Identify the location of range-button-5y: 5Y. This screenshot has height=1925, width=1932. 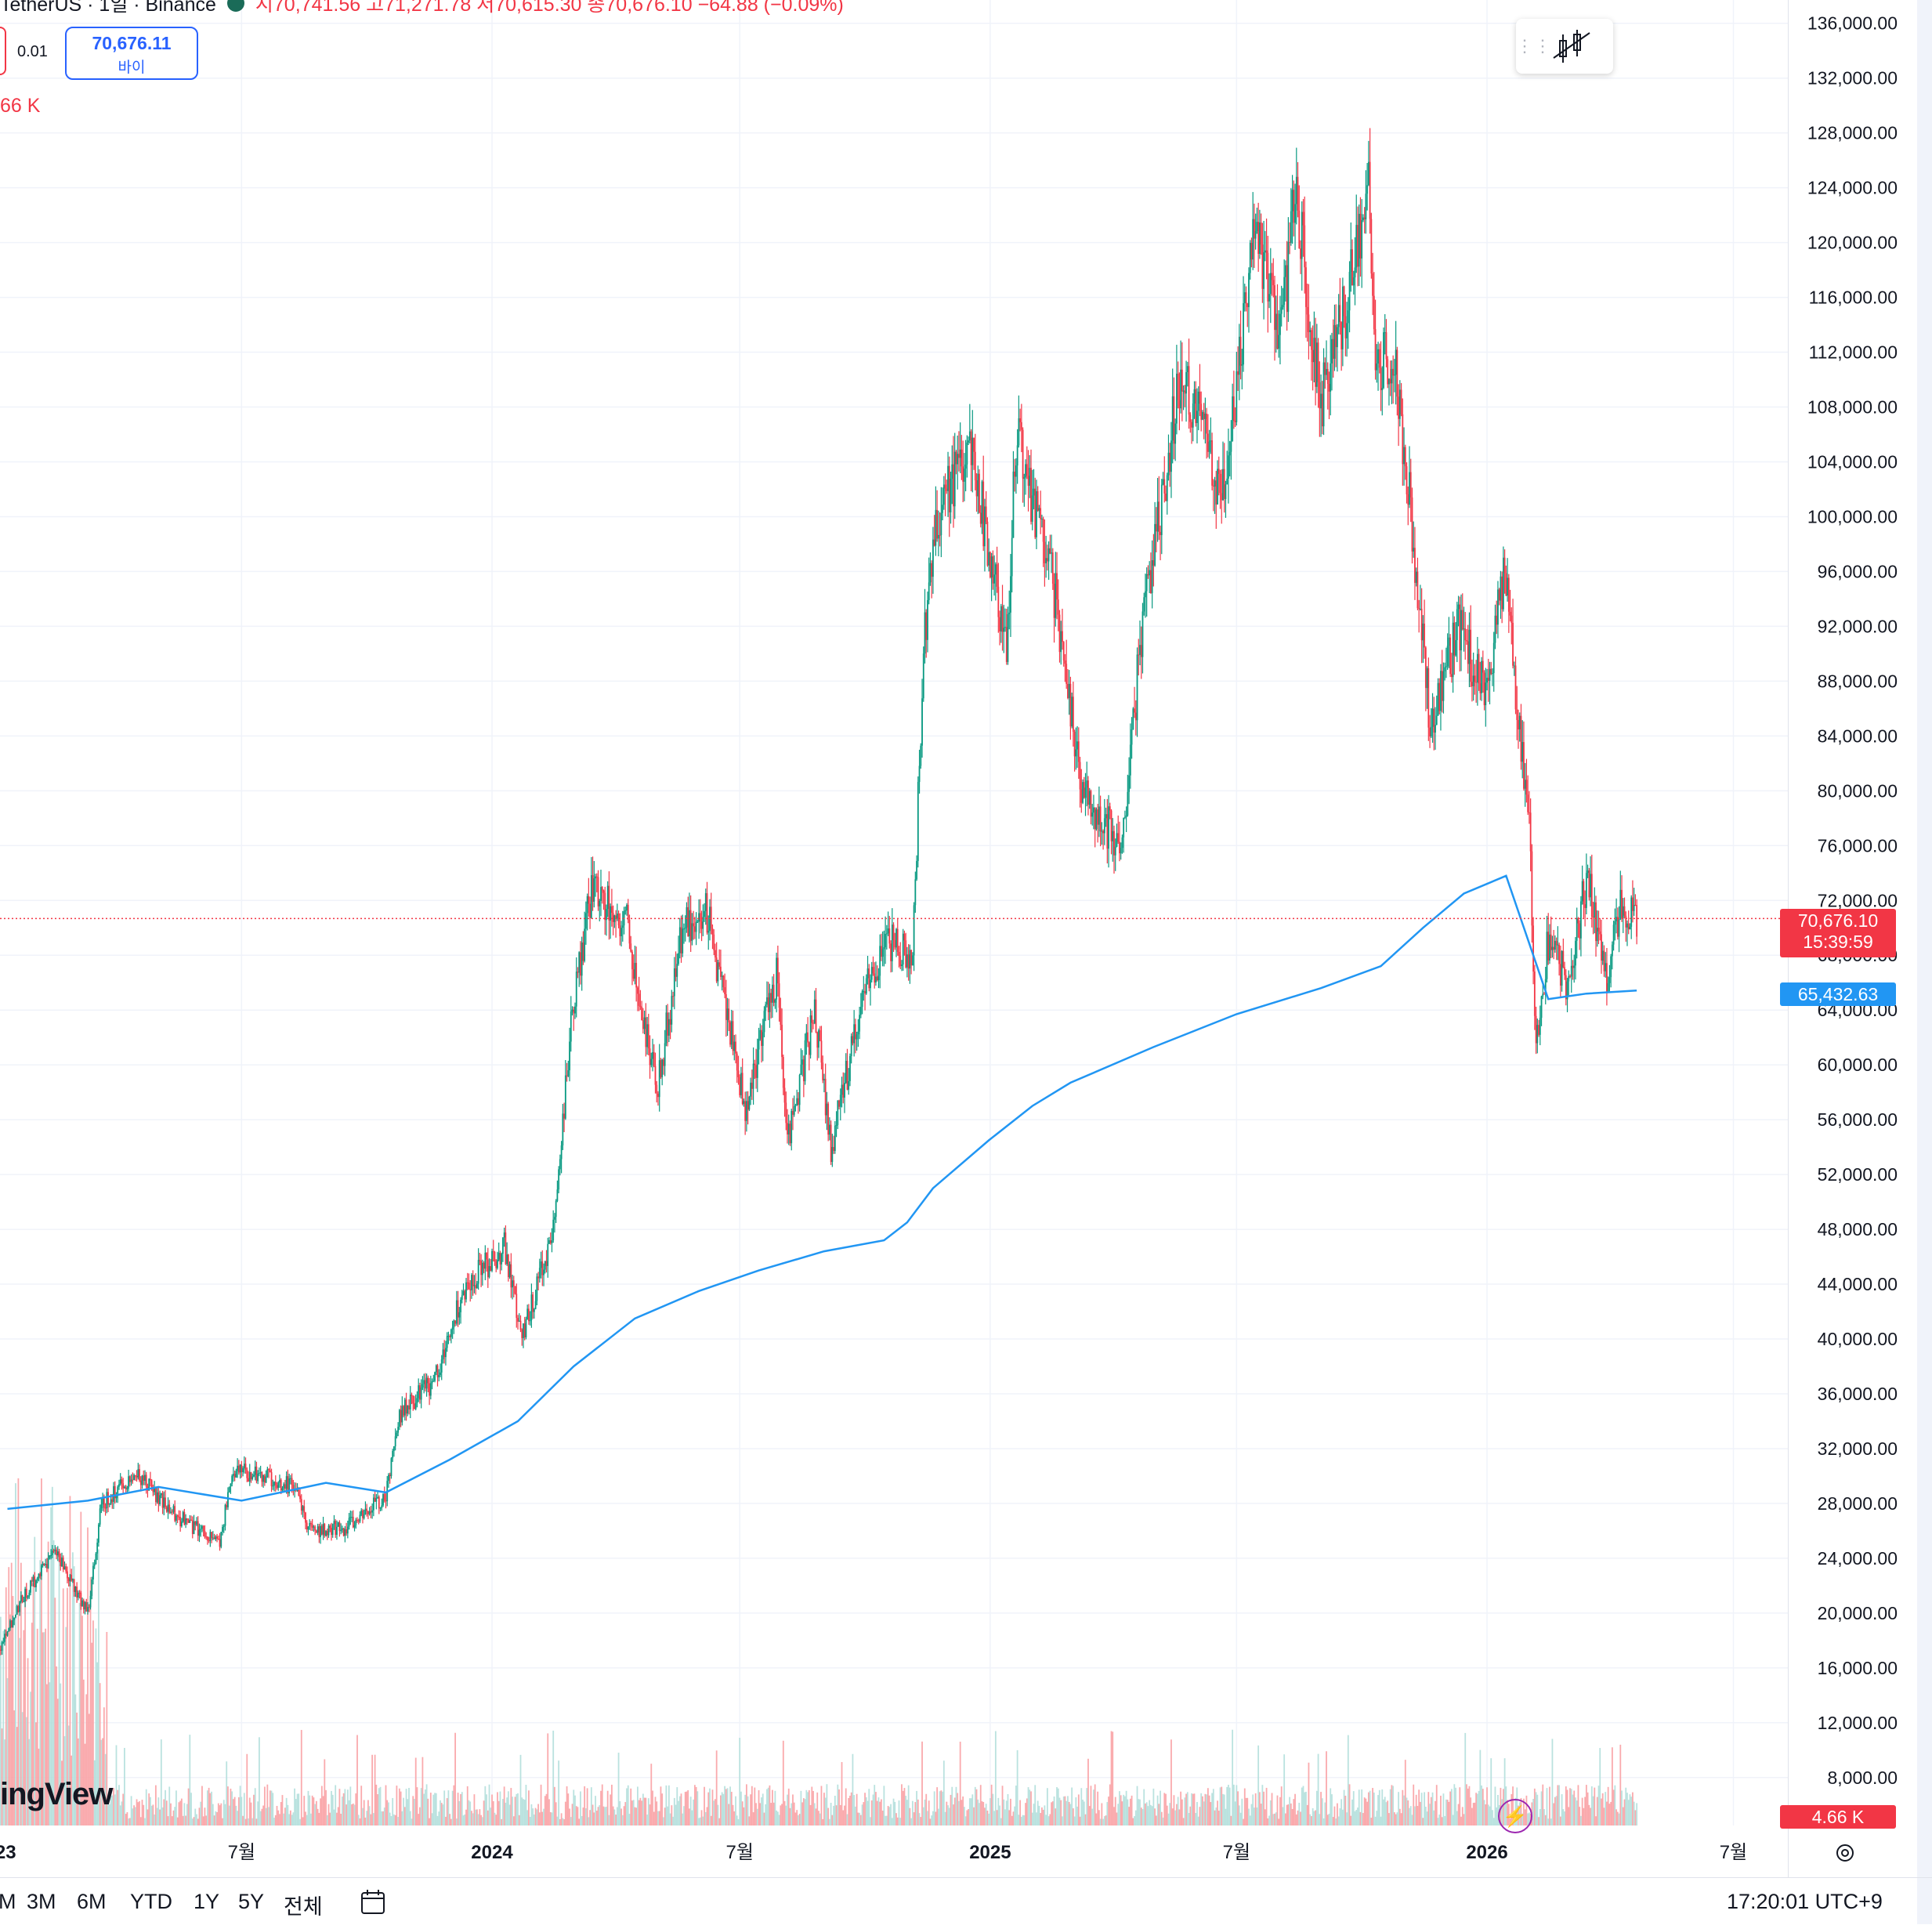
(252, 1901).